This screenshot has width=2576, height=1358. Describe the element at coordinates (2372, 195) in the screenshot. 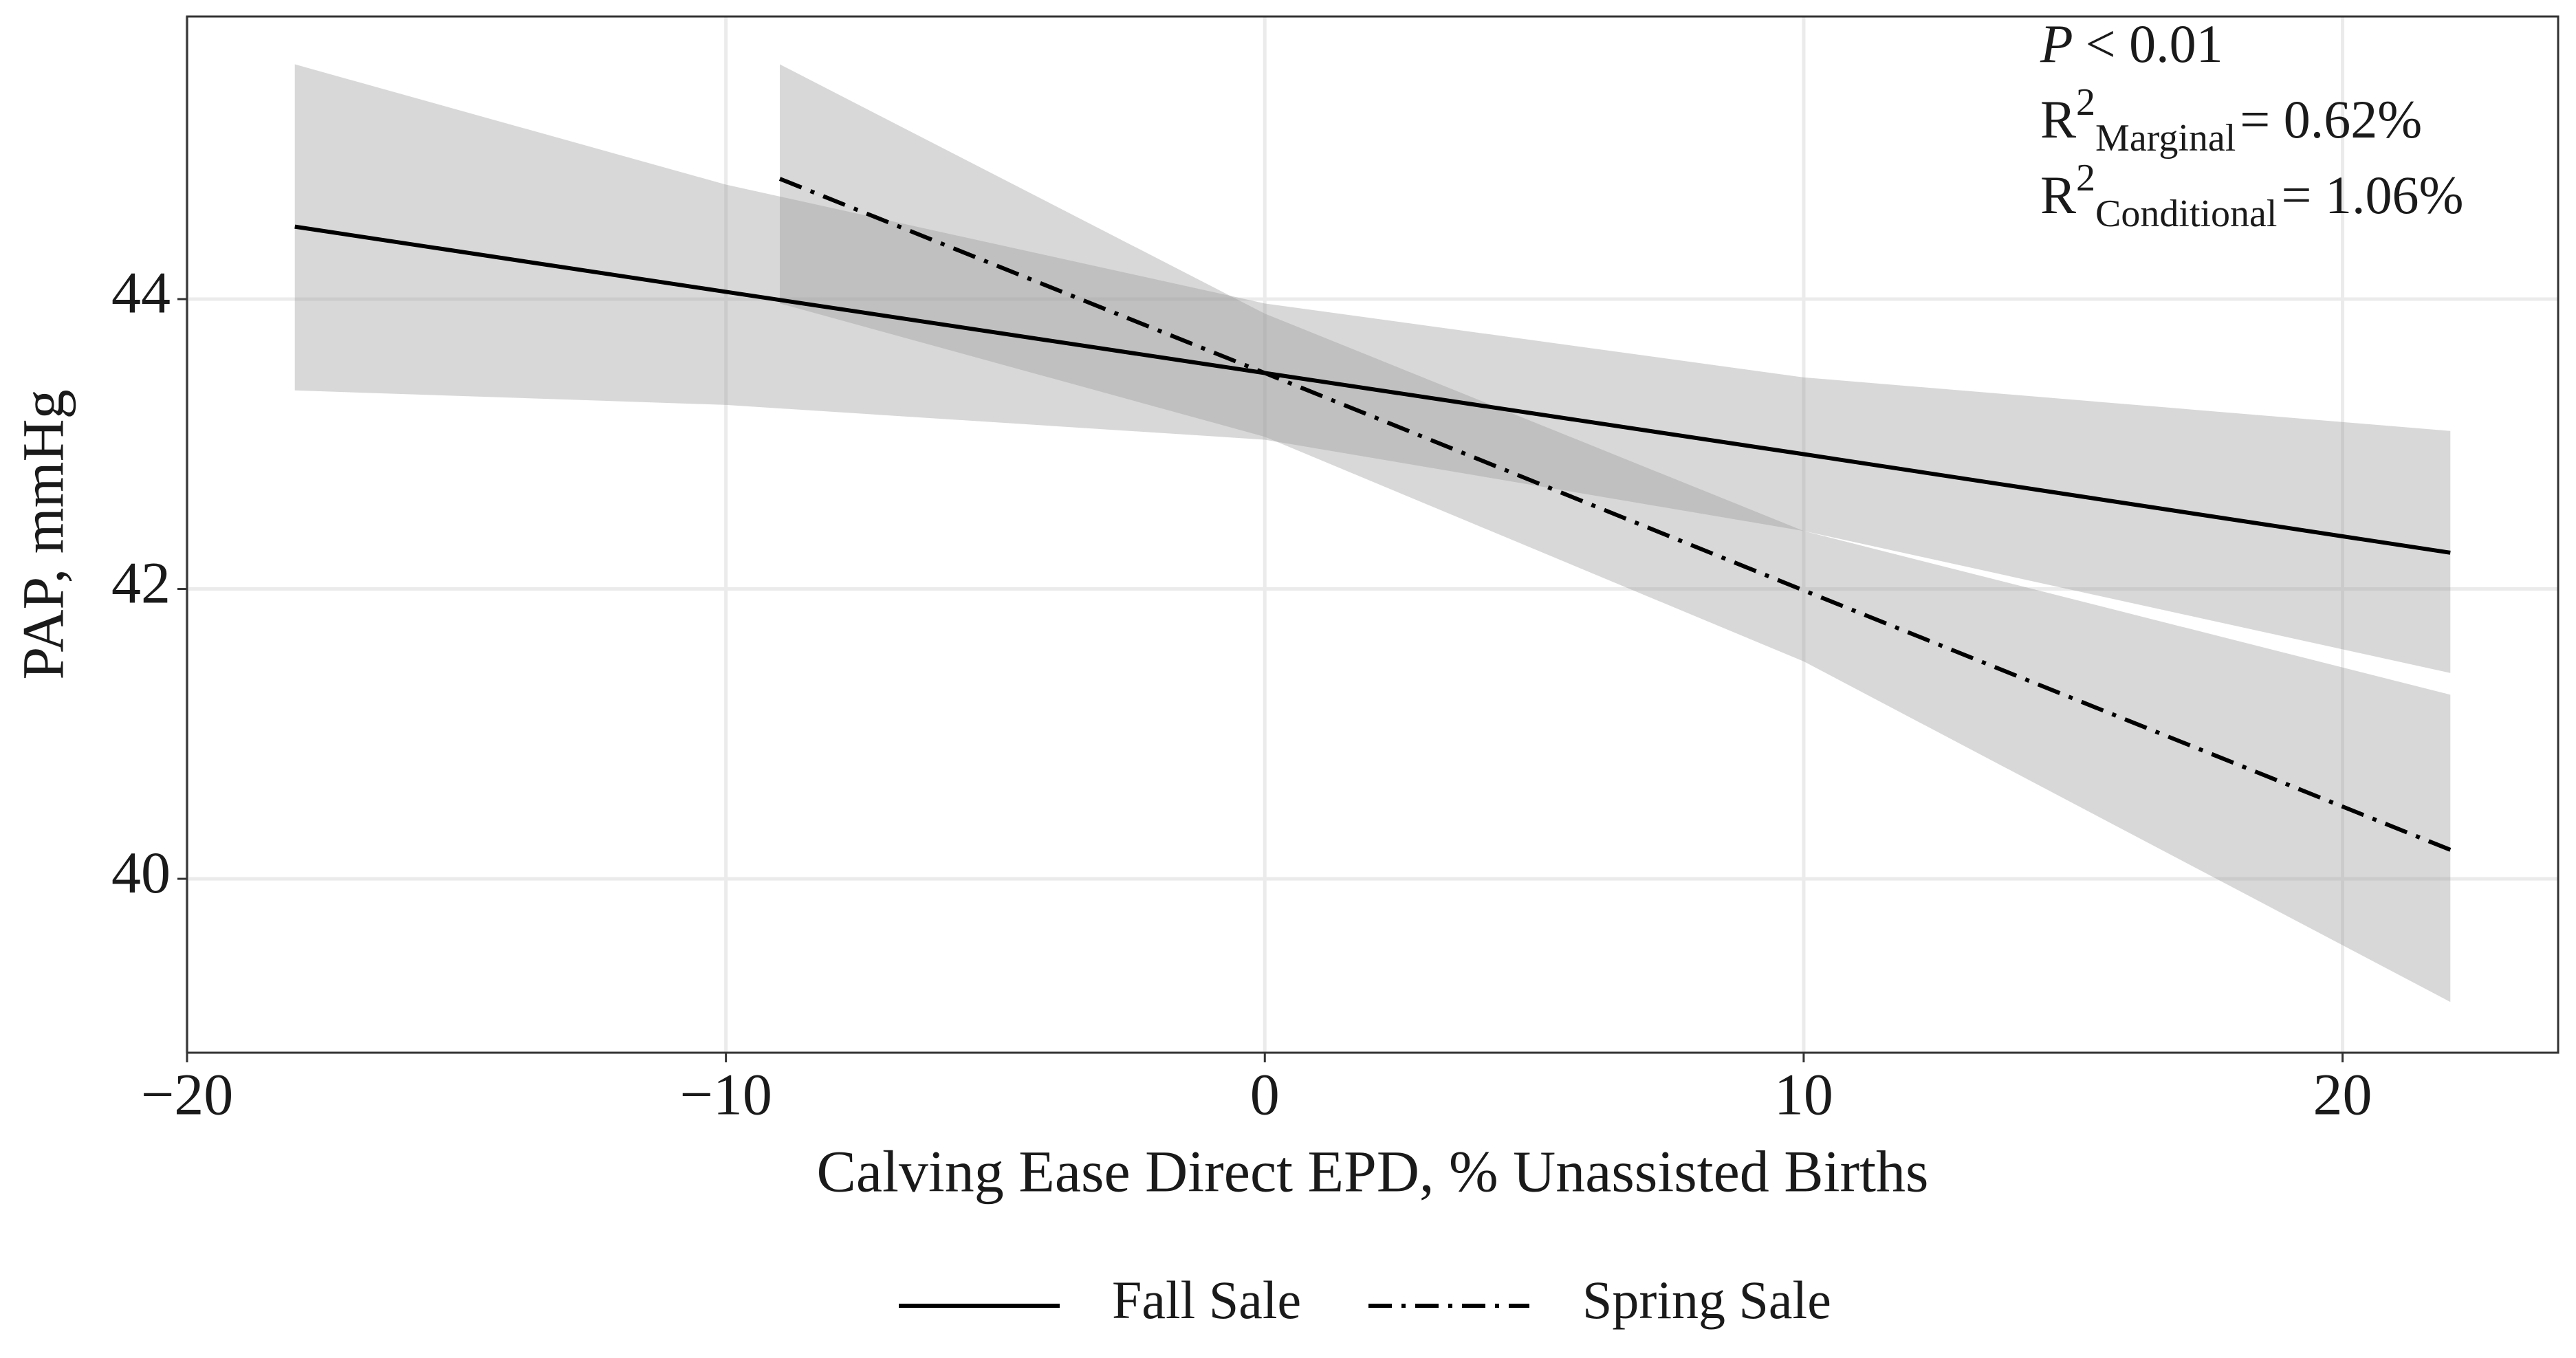

I see `annotation-text: = 1.06%` at that location.